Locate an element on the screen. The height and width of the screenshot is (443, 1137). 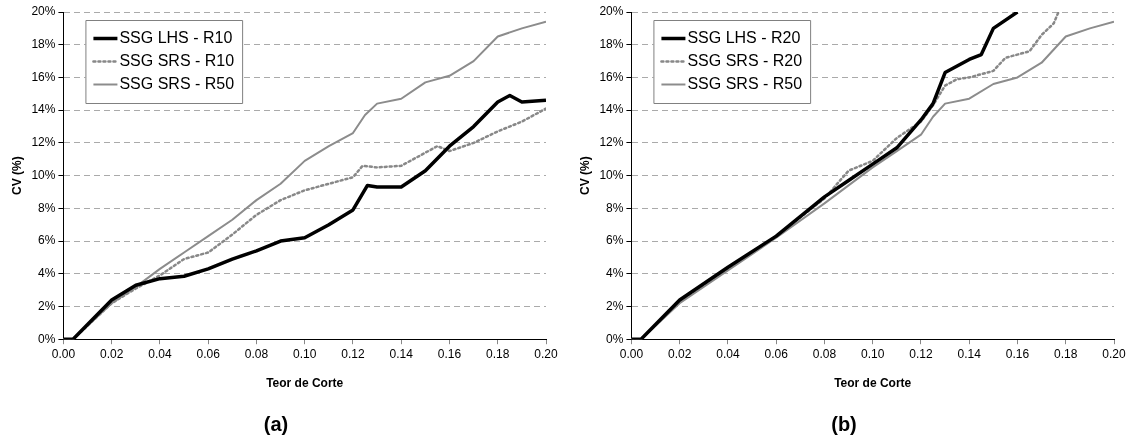
legend-label: SSG LHS - R10 is located at coordinates (176, 37).